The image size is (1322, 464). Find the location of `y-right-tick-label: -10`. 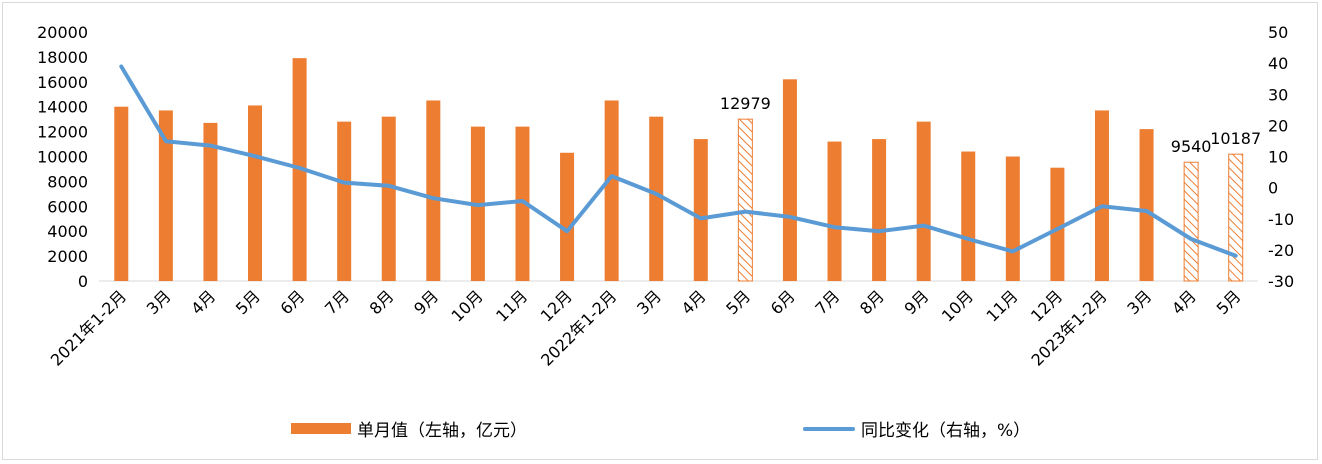

y-right-tick-label: -10 is located at coordinates (1281, 219).